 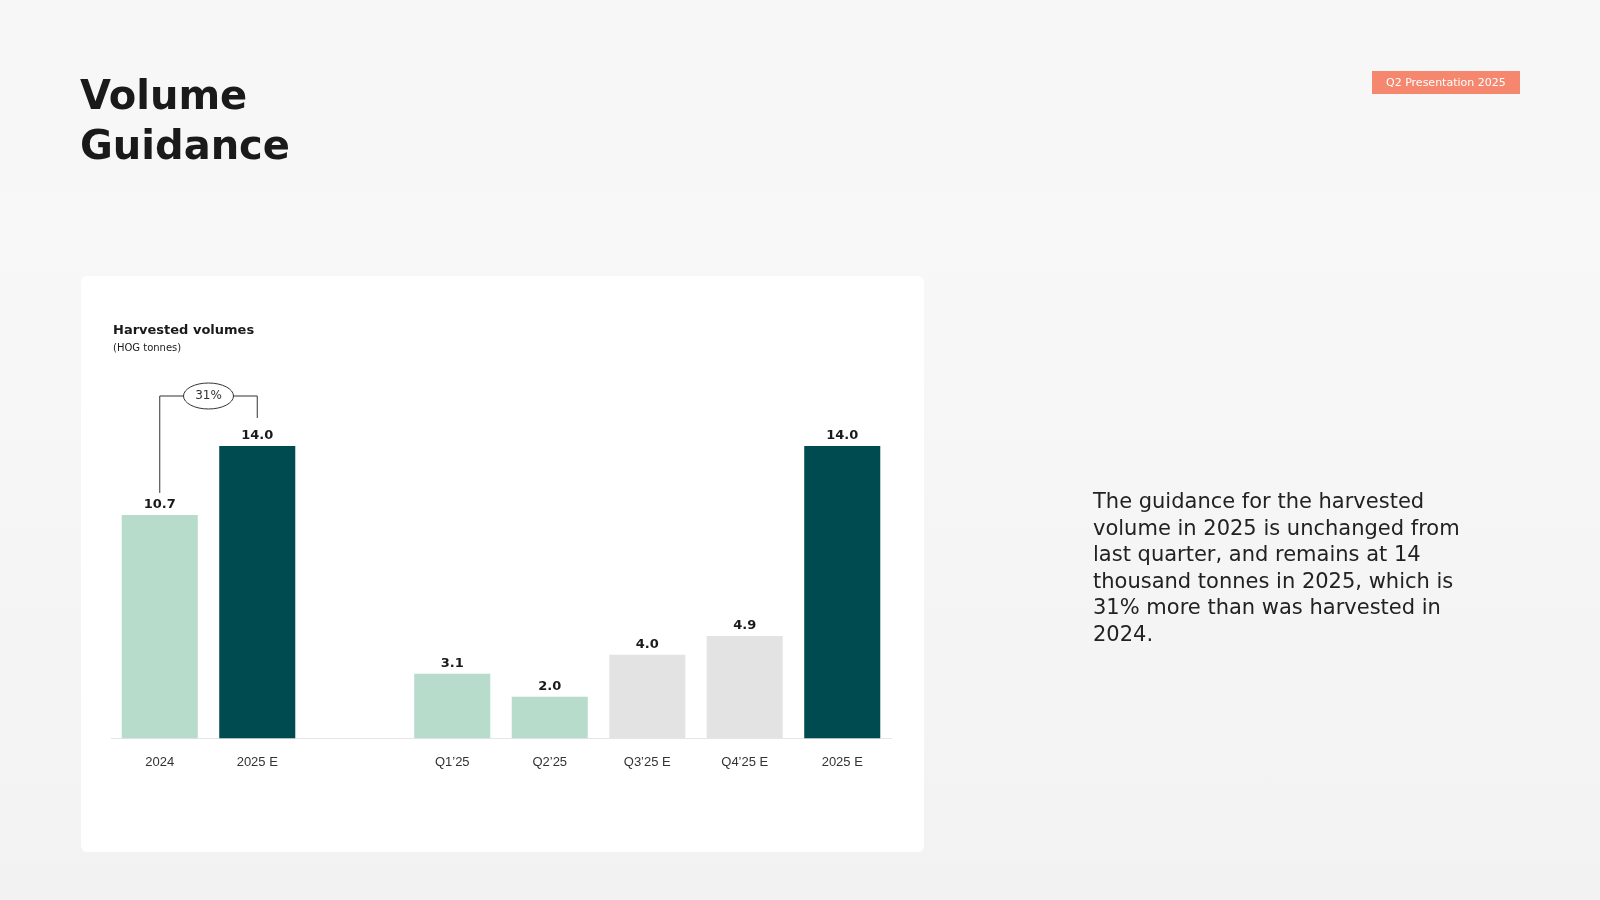 I want to click on data-label: 2.0, so click(x=550, y=685).